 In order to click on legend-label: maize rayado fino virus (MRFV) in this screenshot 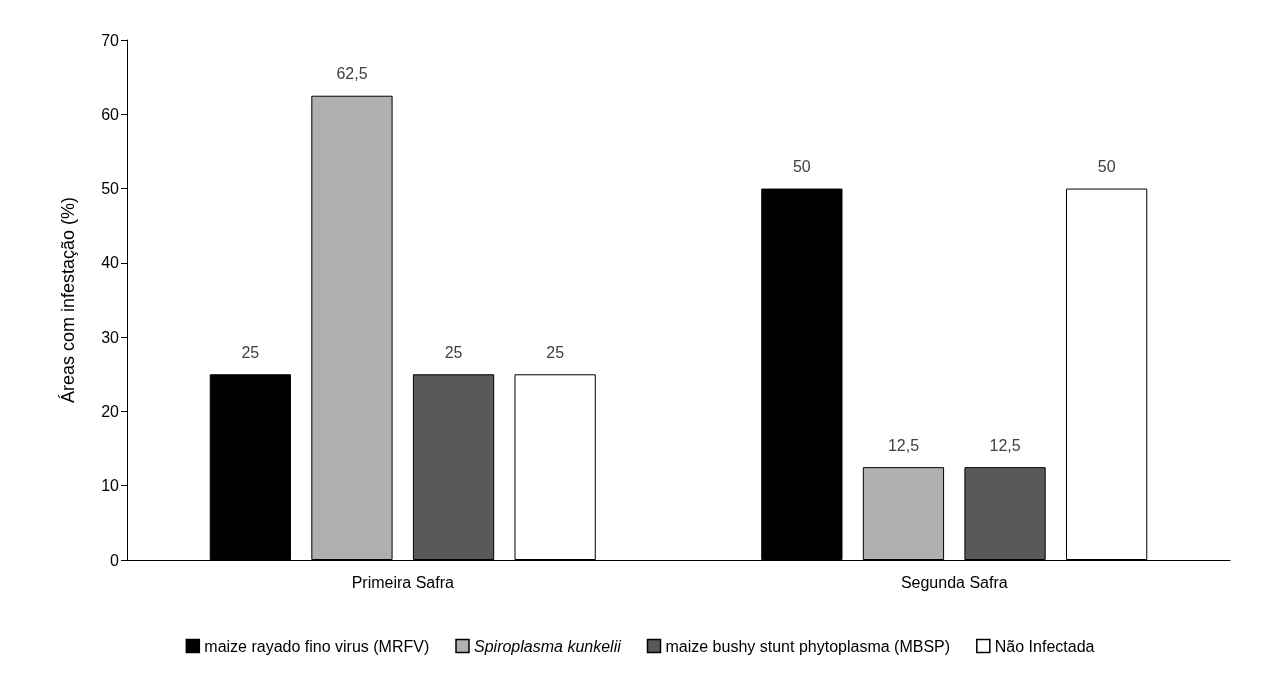, I will do `click(317, 646)`.